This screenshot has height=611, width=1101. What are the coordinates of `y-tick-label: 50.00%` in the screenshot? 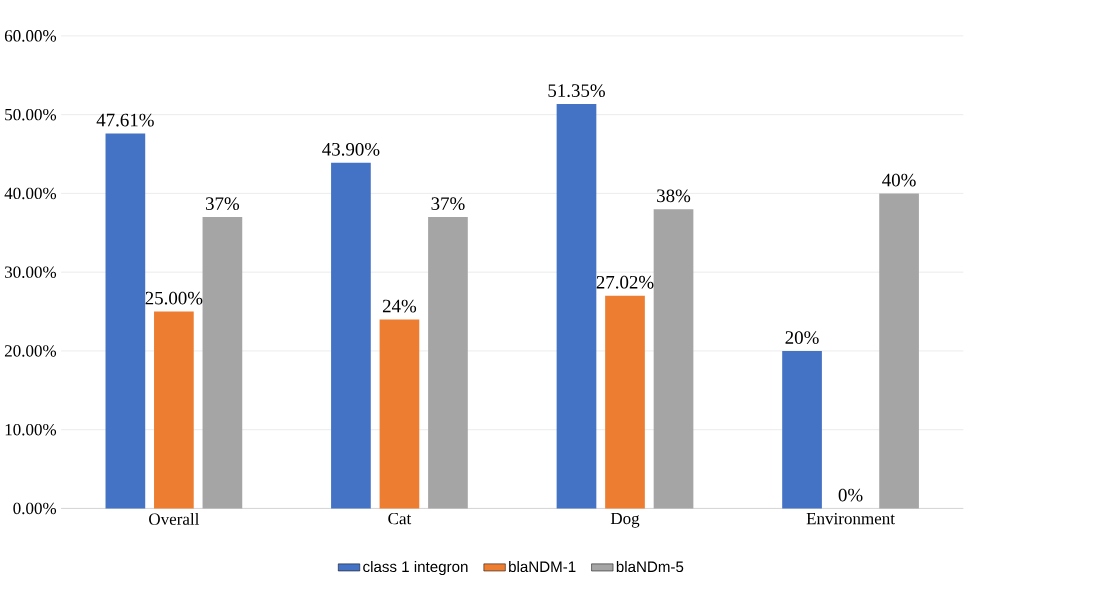 It's located at (31, 115).